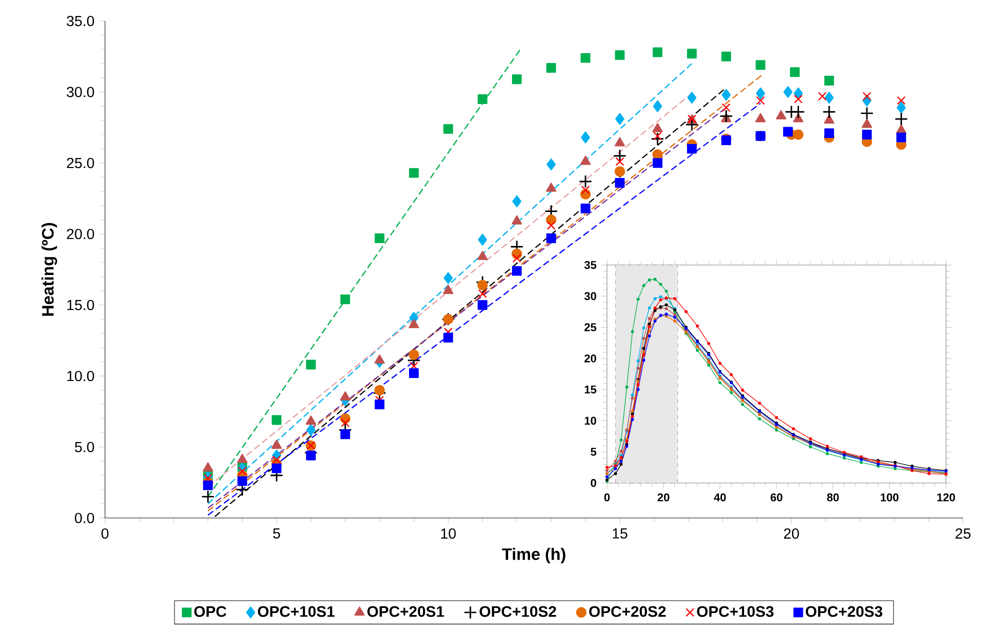 Image resolution: width=1000 pixels, height=638 pixels. I want to click on x-tick-label: 100, so click(889, 497).